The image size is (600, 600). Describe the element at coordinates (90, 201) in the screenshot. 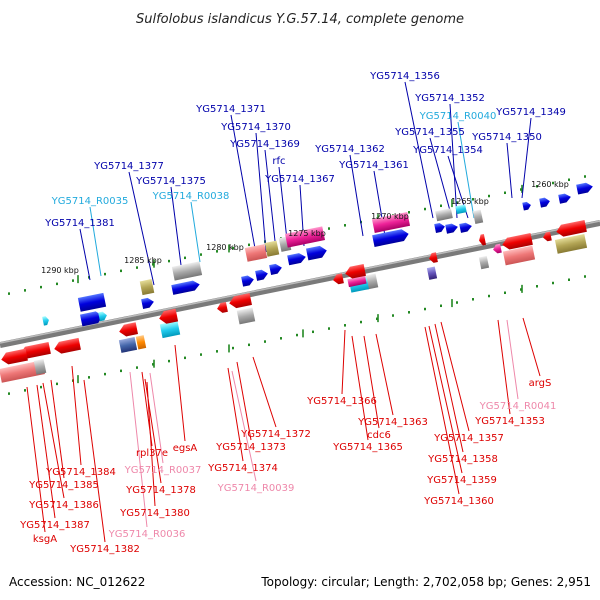

I see `gene-label: YG5714_R0035` at that location.